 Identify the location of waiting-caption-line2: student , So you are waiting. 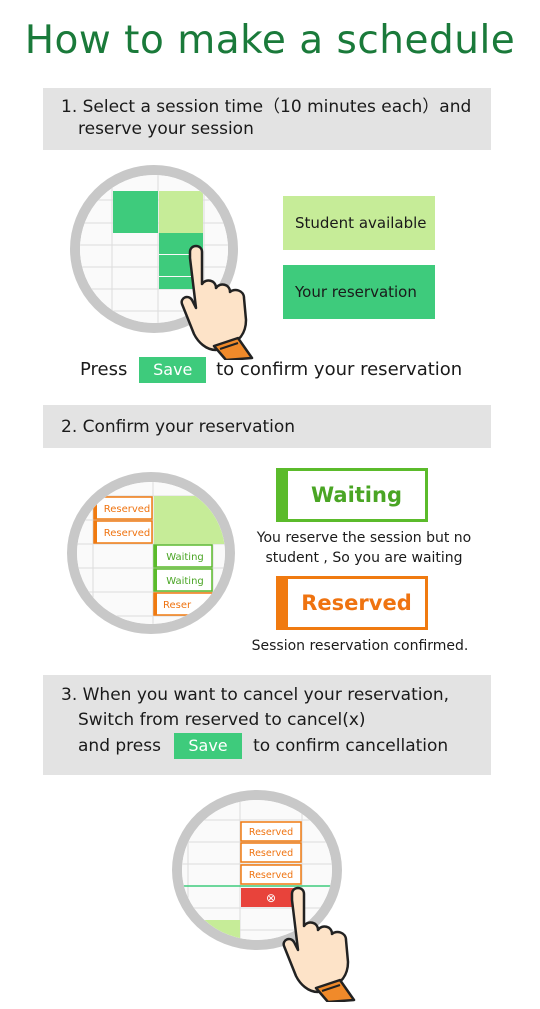
(364, 558).